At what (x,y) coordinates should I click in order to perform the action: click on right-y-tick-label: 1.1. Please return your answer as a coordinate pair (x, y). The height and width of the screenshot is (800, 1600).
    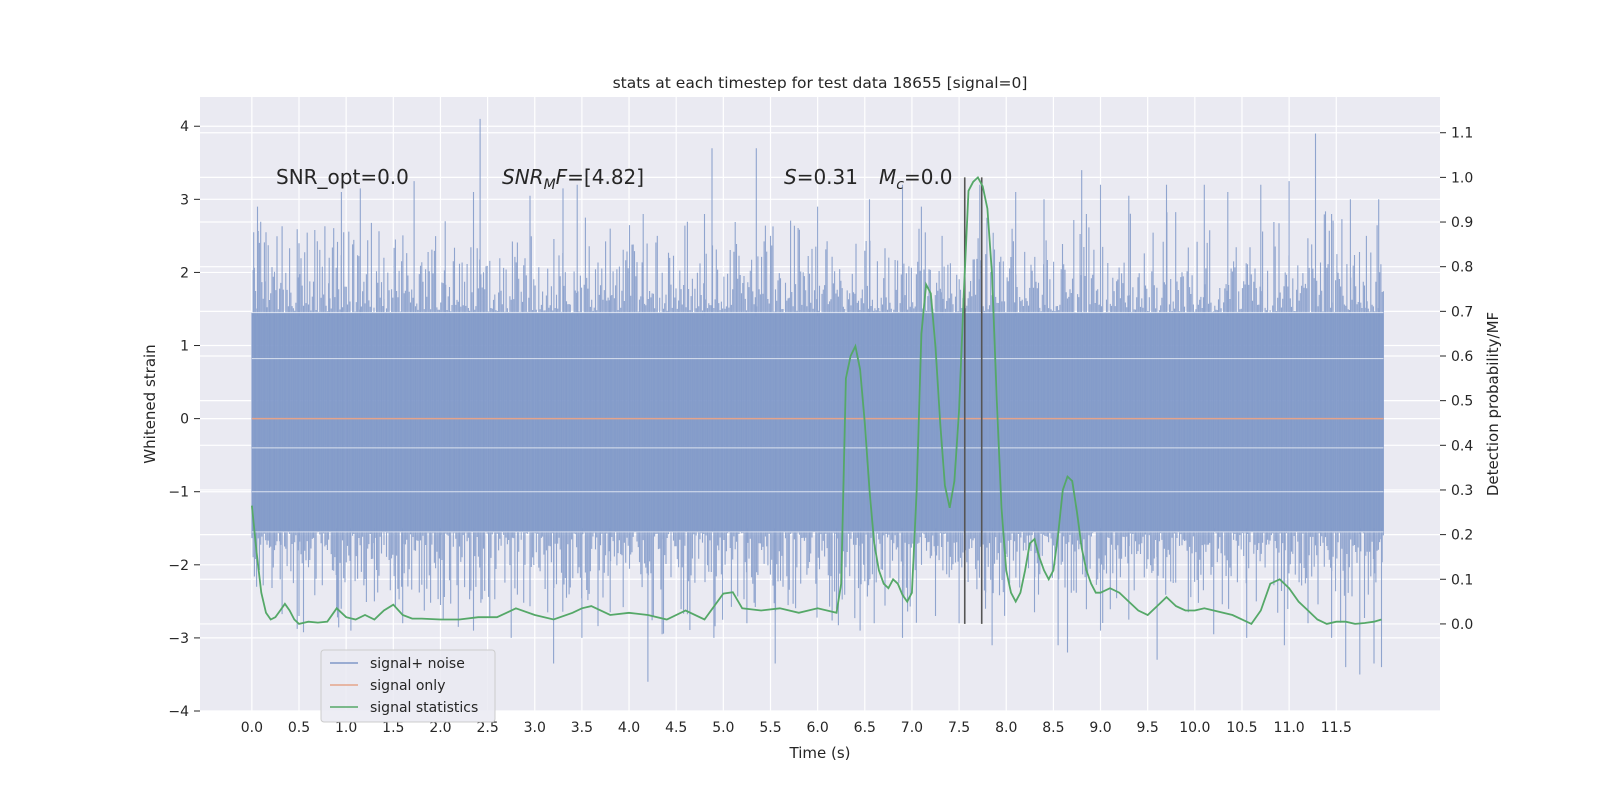
    Looking at the image, I should click on (1462, 134).